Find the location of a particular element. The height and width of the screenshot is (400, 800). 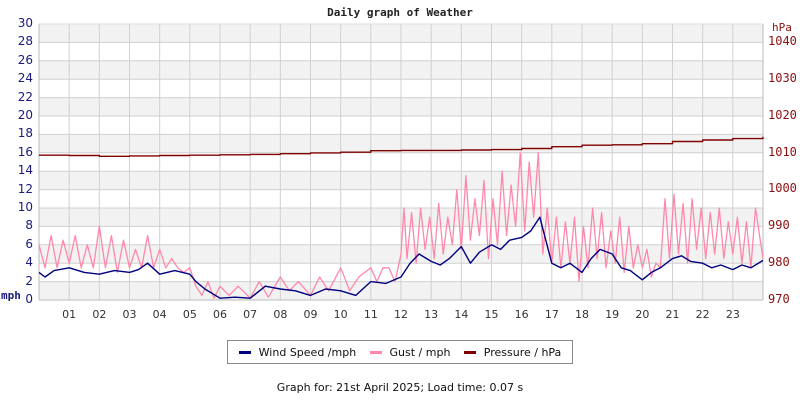

legend-label: Gust / mph is located at coordinates (420, 352).